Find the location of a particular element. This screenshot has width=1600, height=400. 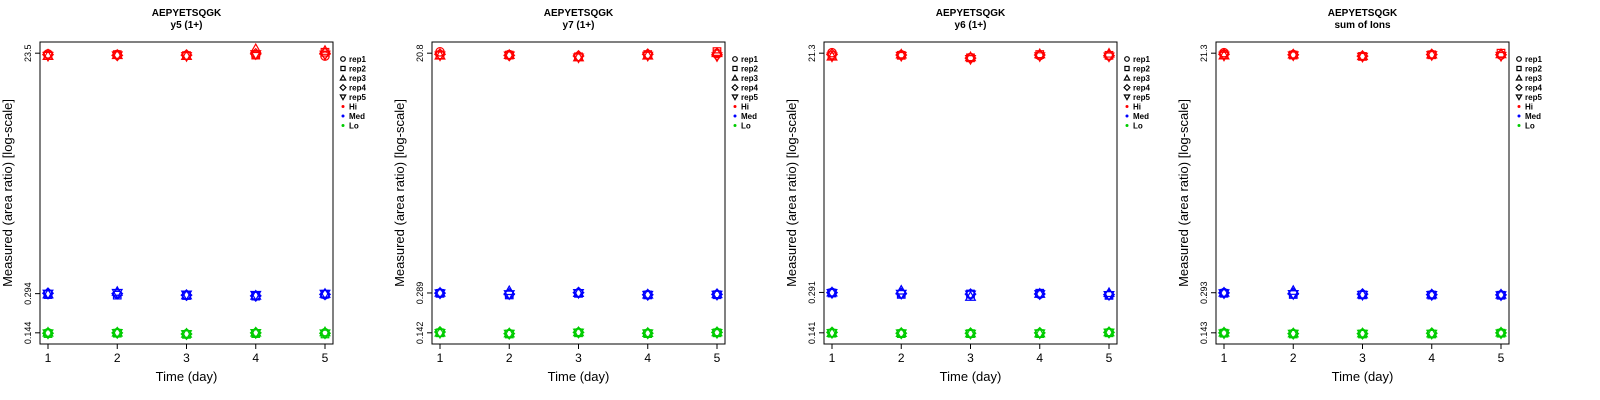

legend-marker-rep5 is located at coordinates (1519, 97).